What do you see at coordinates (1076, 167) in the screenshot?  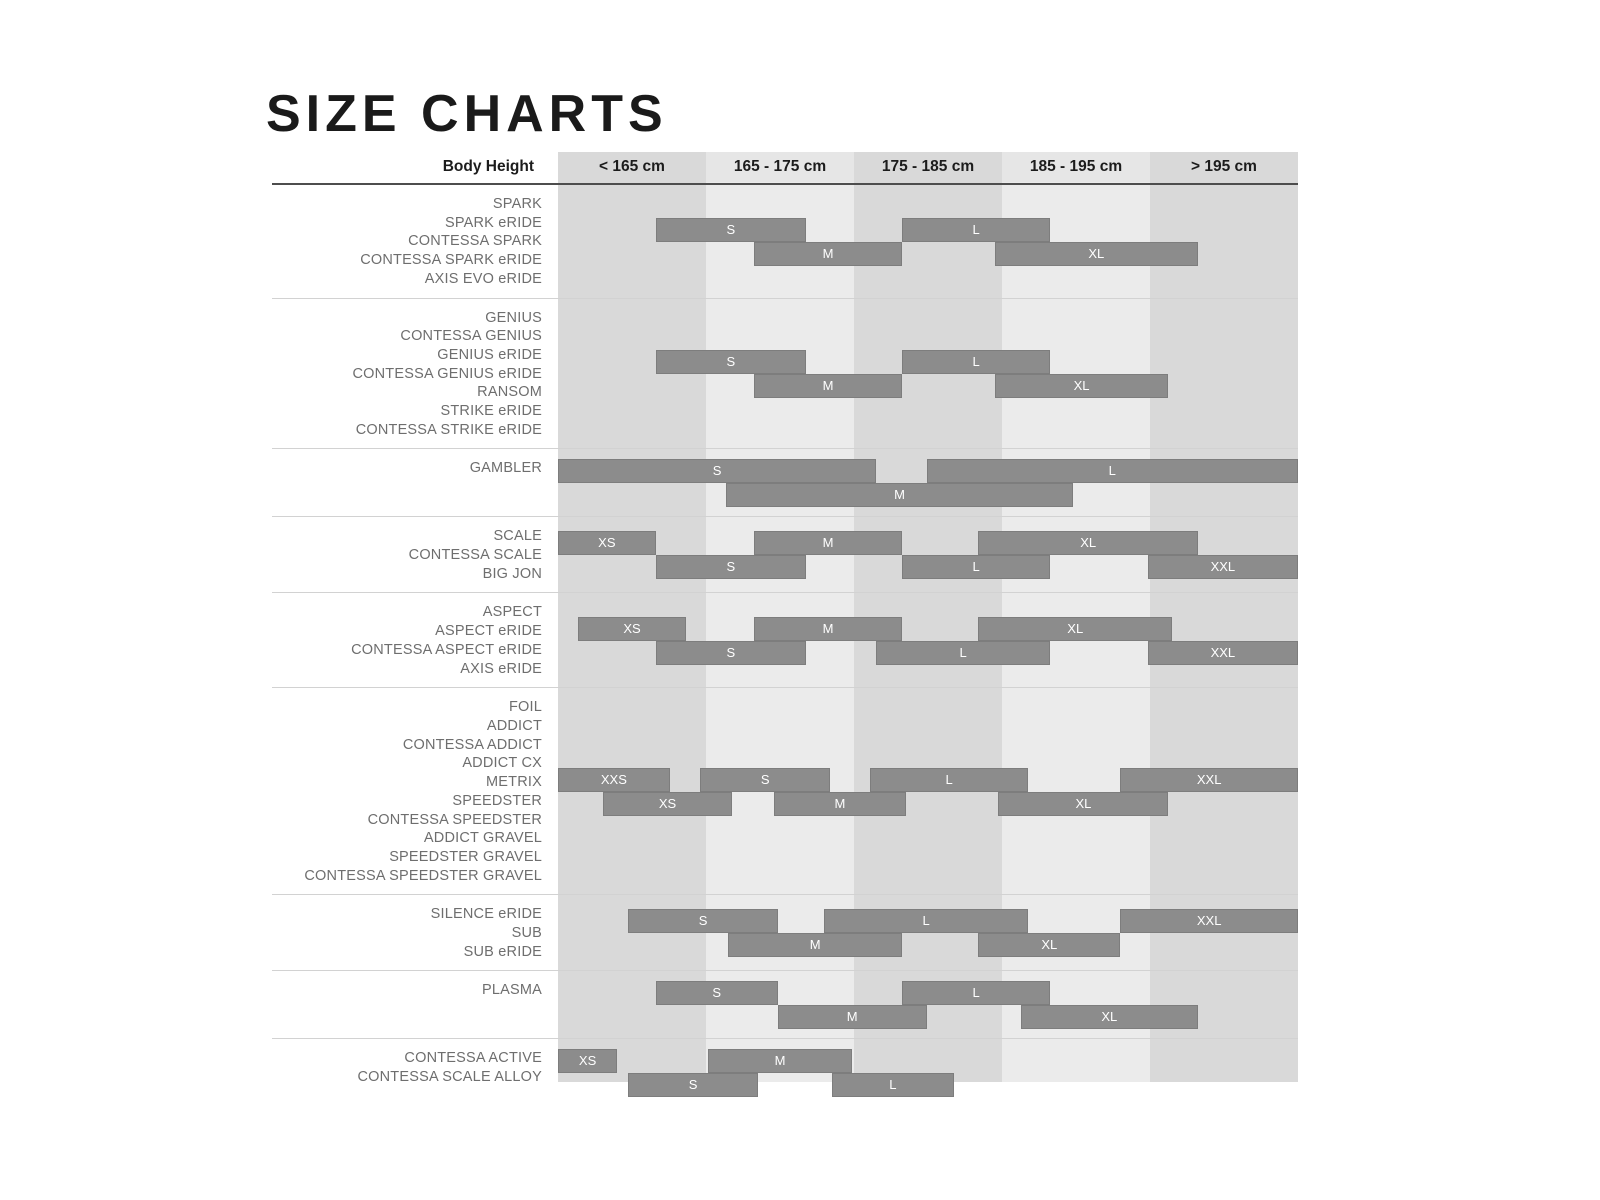 I see `column-header-4: 185 - 195 cm` at bounding box center [1076, 167].